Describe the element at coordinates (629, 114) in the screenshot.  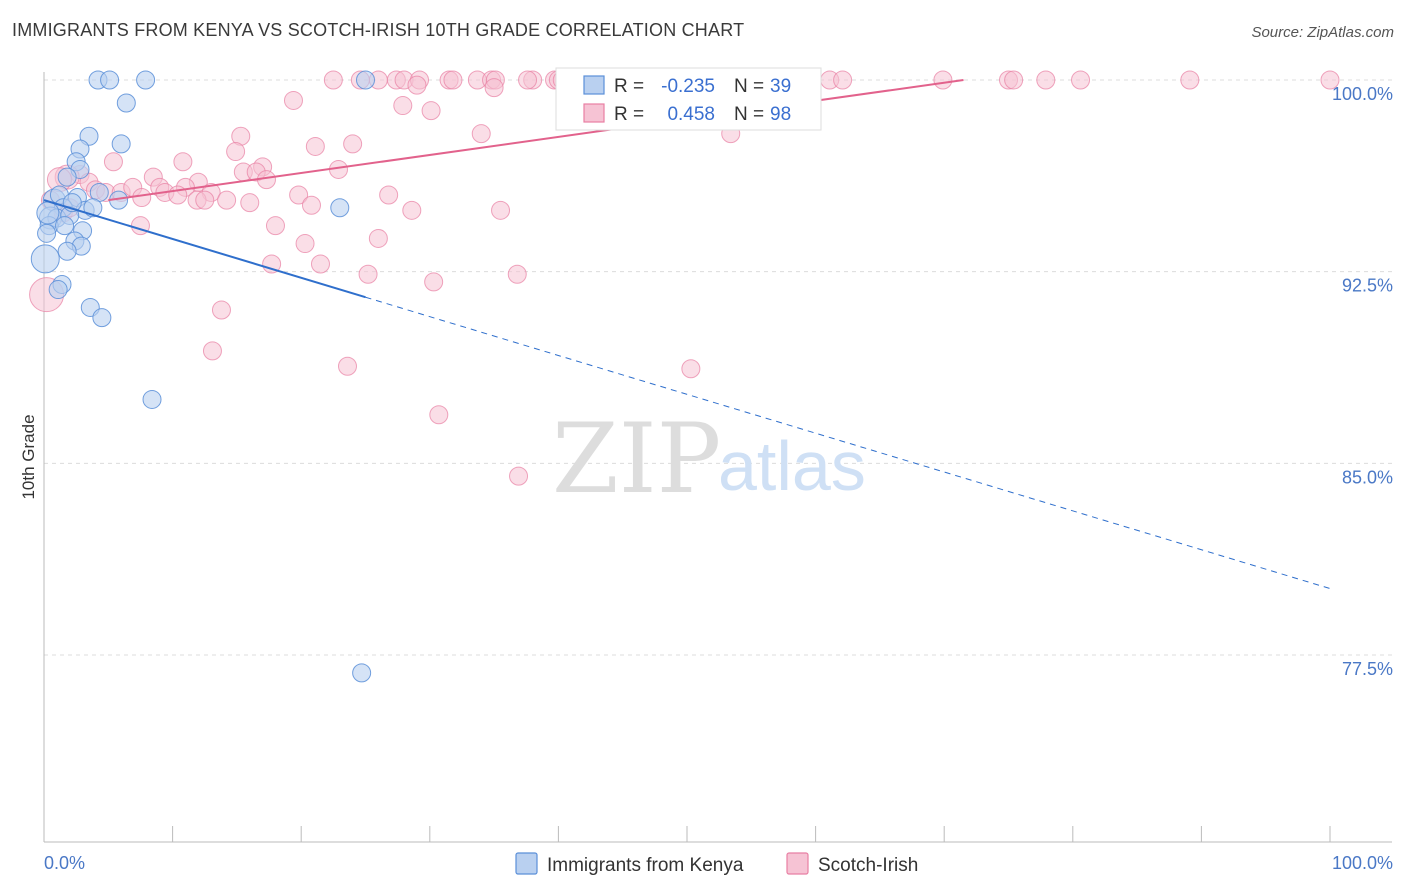
I see `legend-r-label-scotch-irish: R =` at that location.